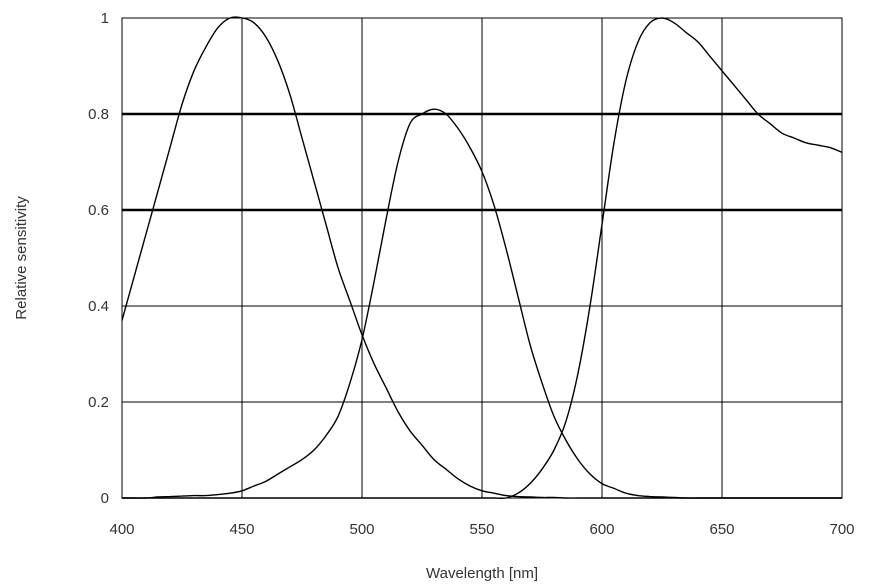  I want to click on x-tick-label: 500, so click(361, 529).